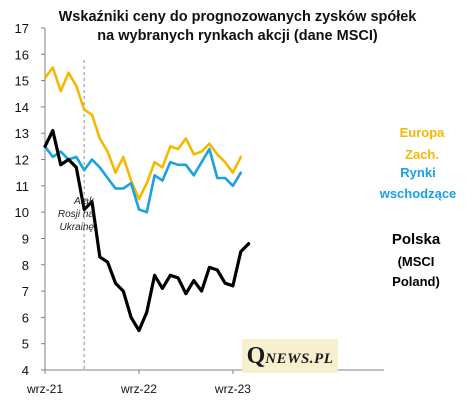  I want to click on y-tick-label: 14, so click(22, 107).